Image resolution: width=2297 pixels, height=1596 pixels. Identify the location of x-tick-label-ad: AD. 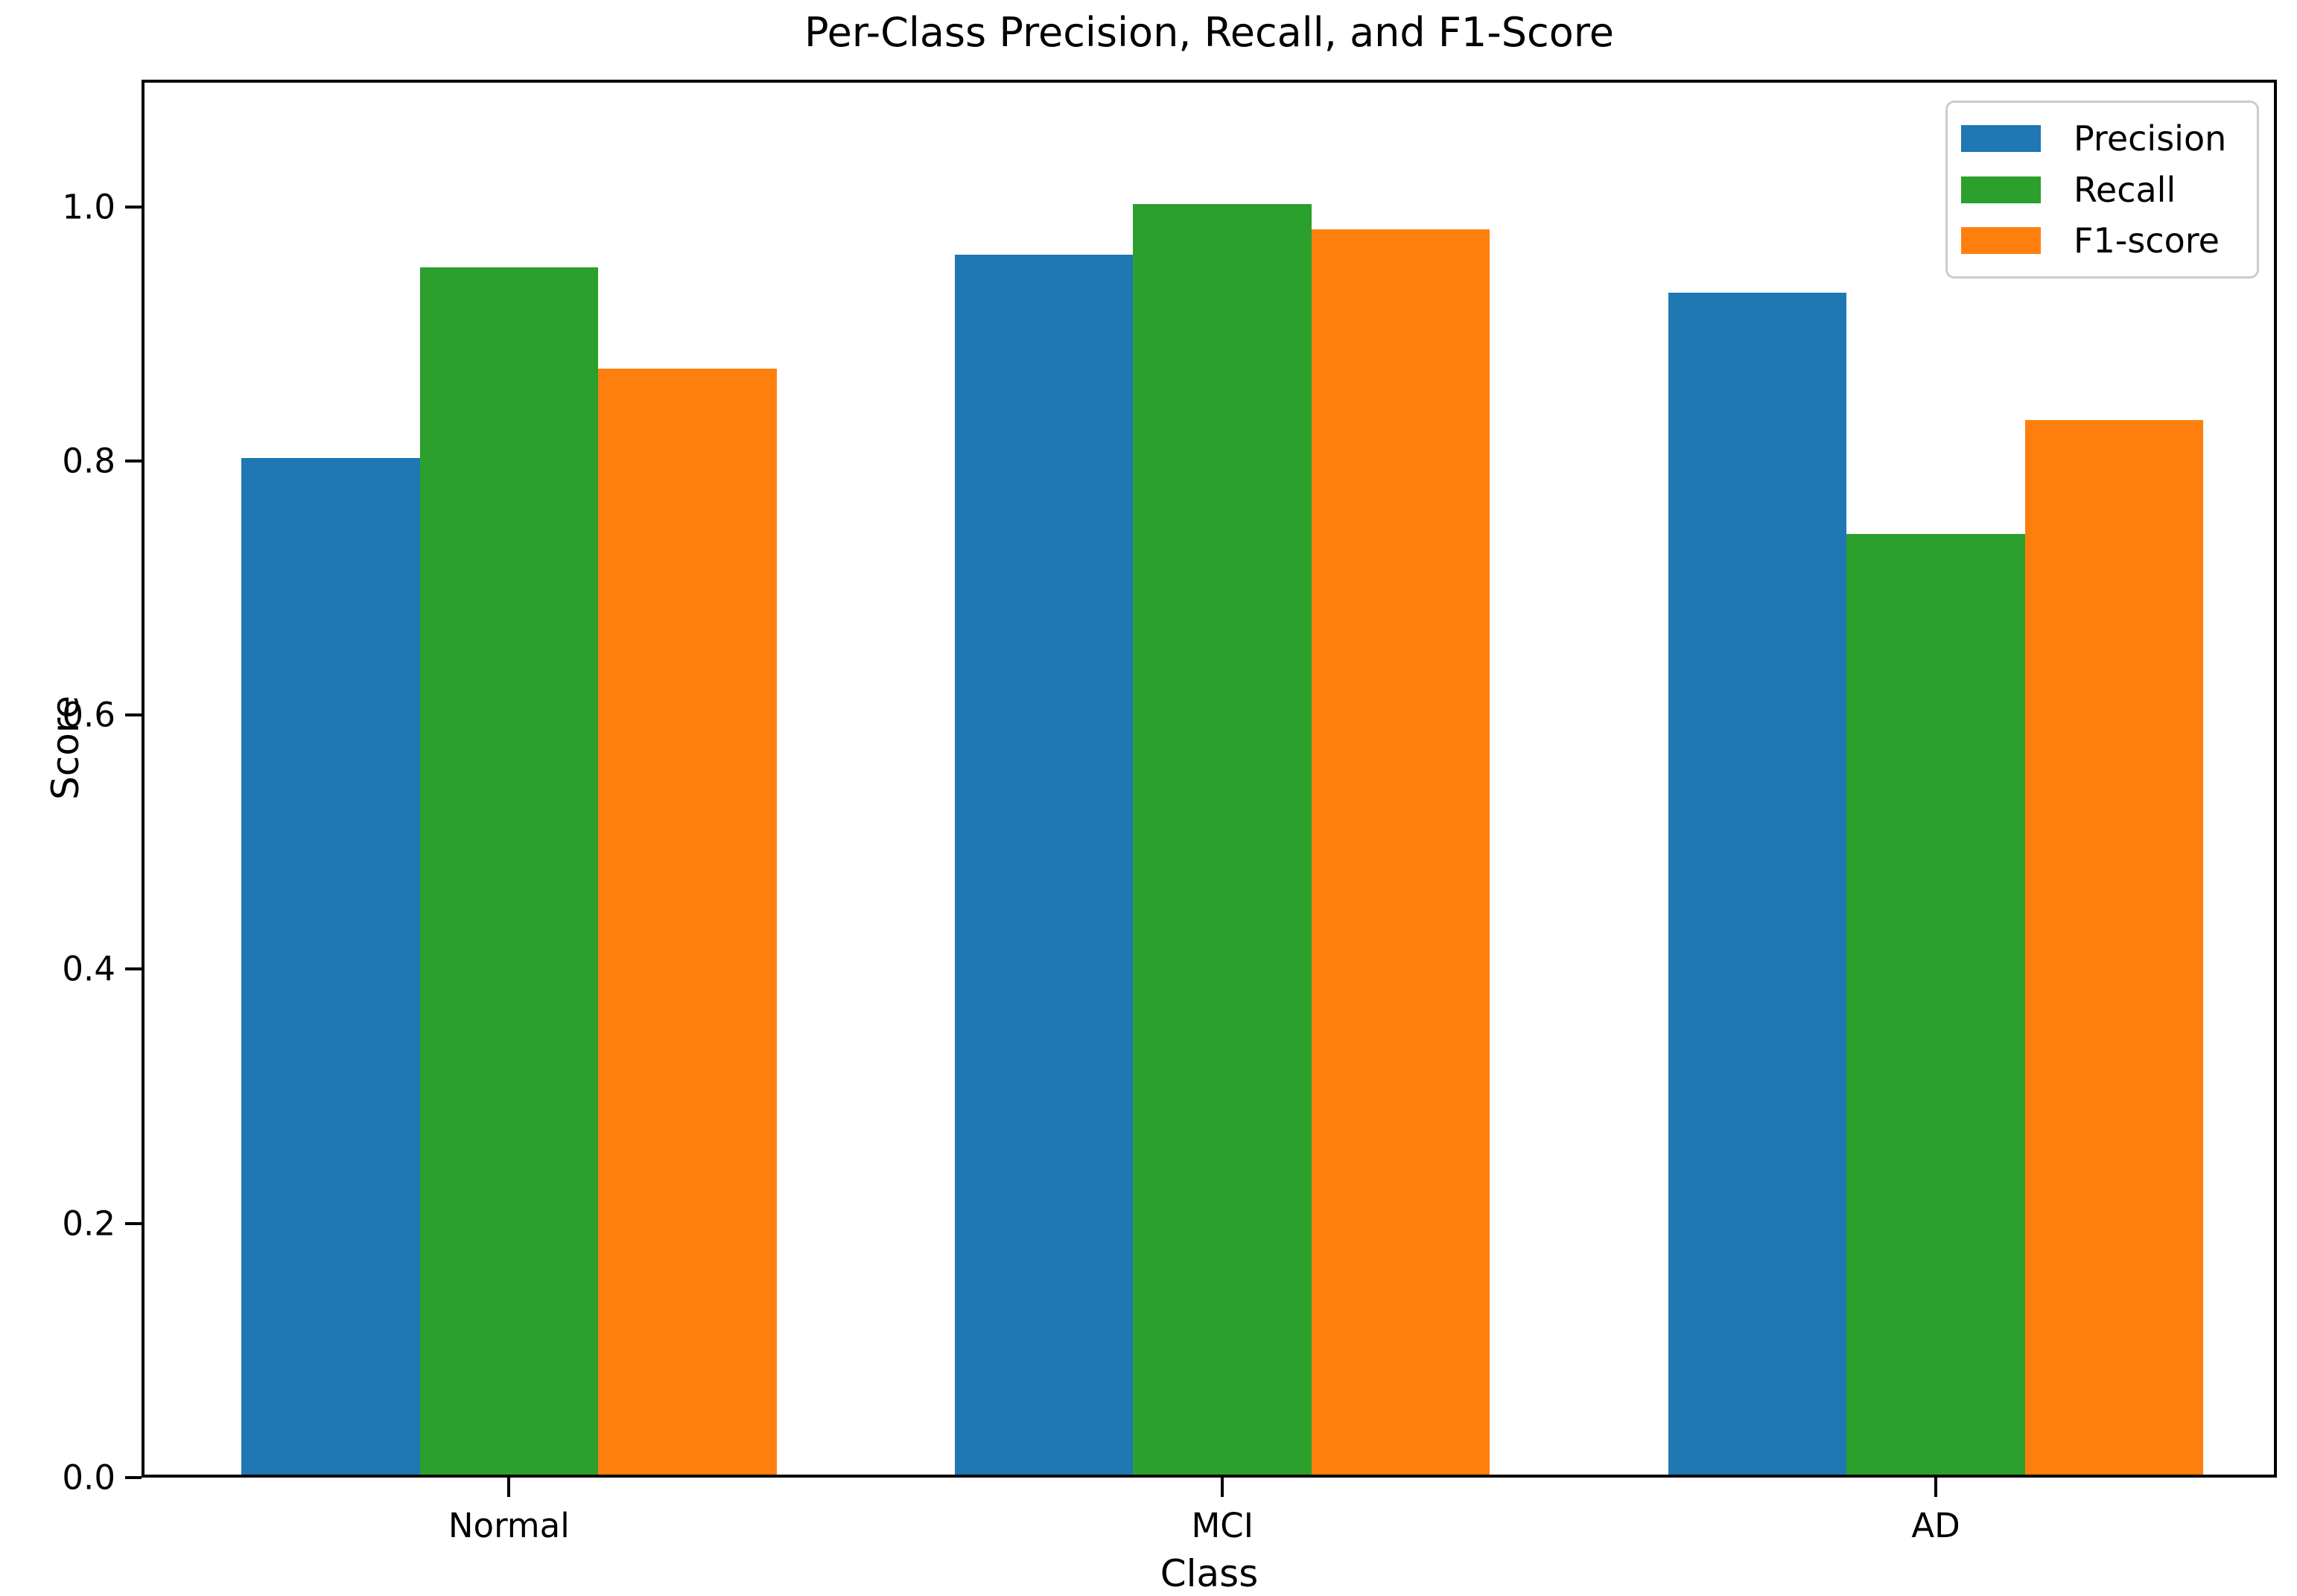
(1935, 1525).